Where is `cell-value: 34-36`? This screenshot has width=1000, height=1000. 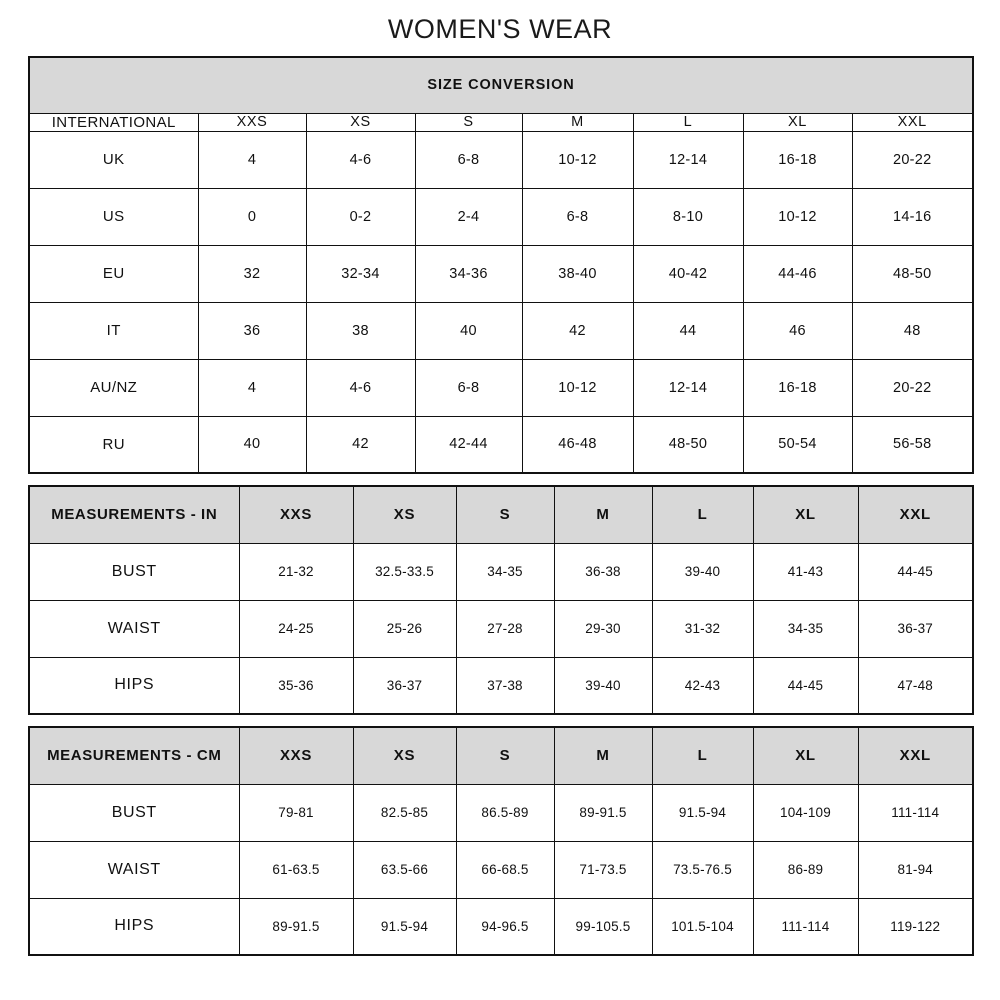
cell-value: 34-36 is located at coordinates (468, 273).